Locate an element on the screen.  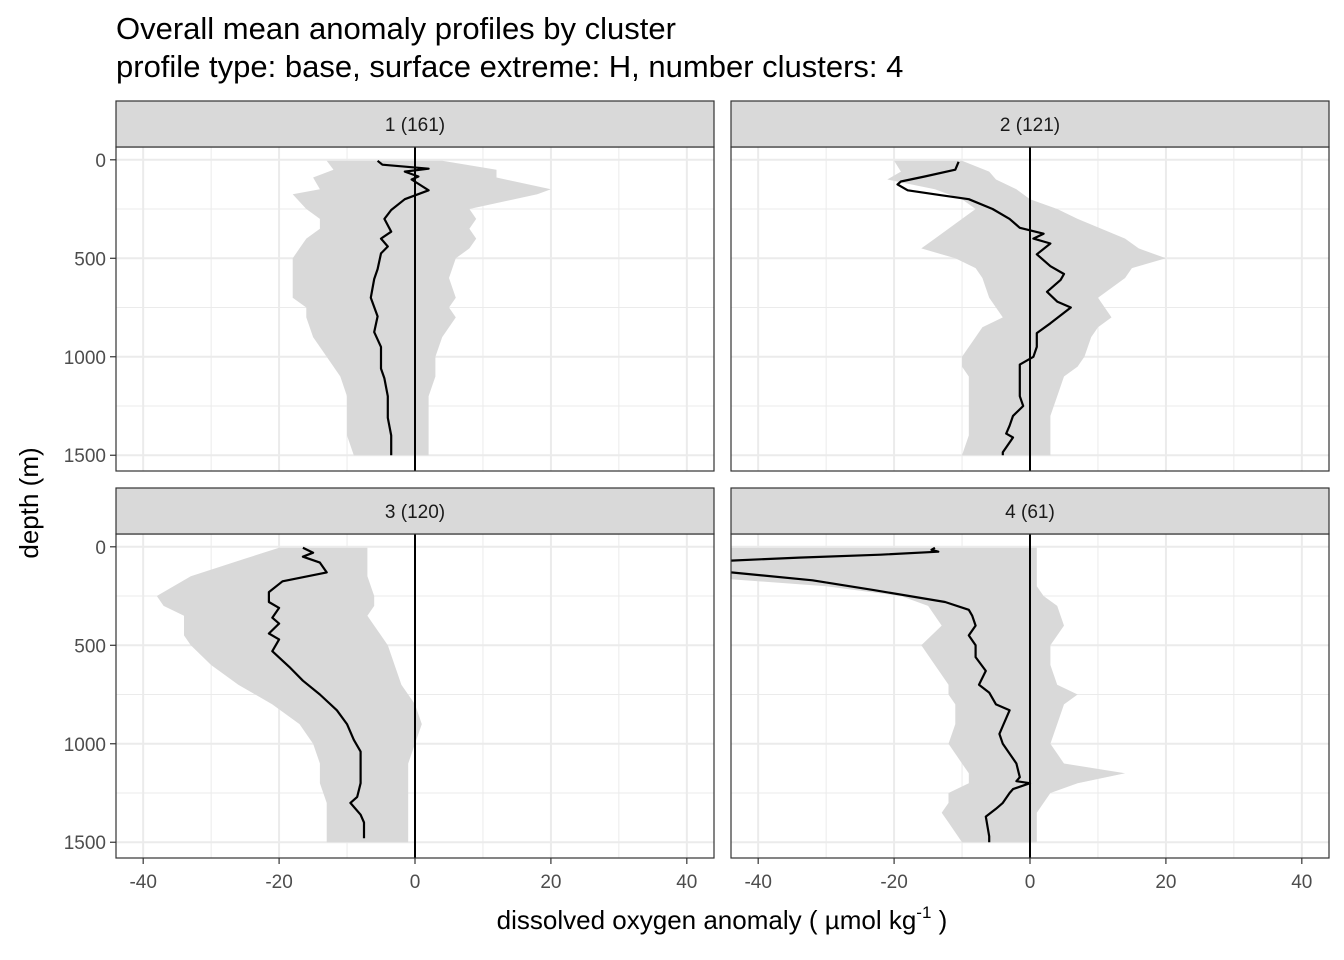
x-axis-title: dissolved oxygen anomaly ( µmol kg-1 ) is located at coordinates (722, 919).